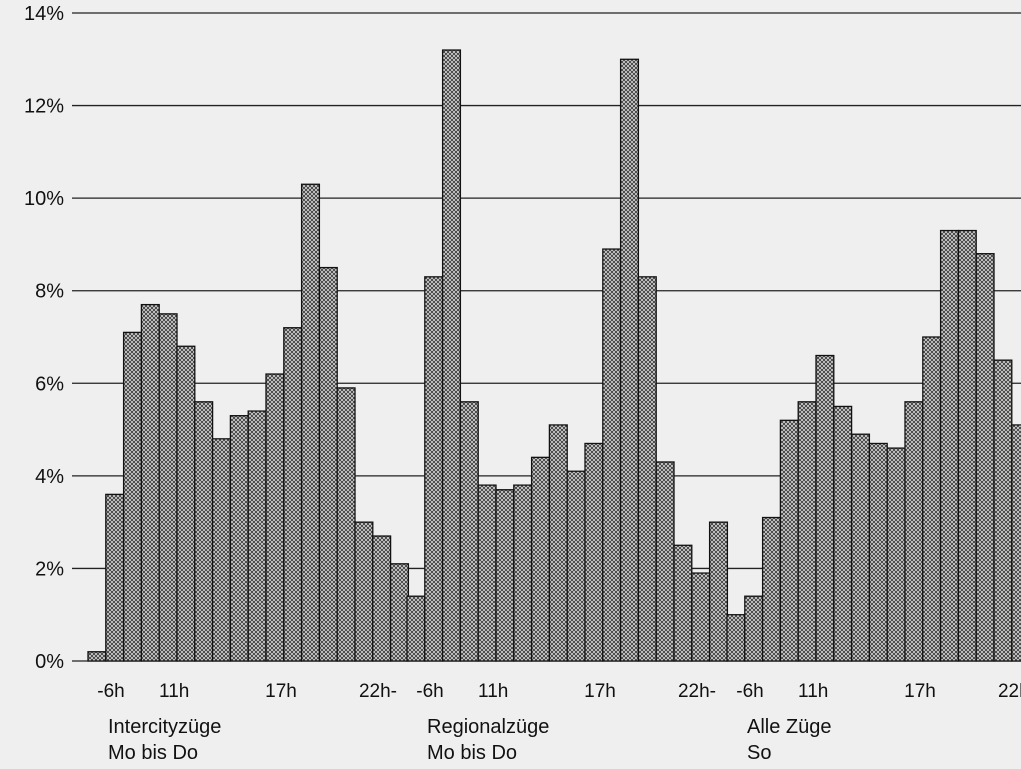 This screenshot has height=769, width=1021. What do you see at coordinates (559, 691) in the screenshot?
I see `x-axis: -6h 11h 17h 22h- -6h 11h 17h 22h- -6h 11h 17h 22h-` at bounding box center [559, 691].